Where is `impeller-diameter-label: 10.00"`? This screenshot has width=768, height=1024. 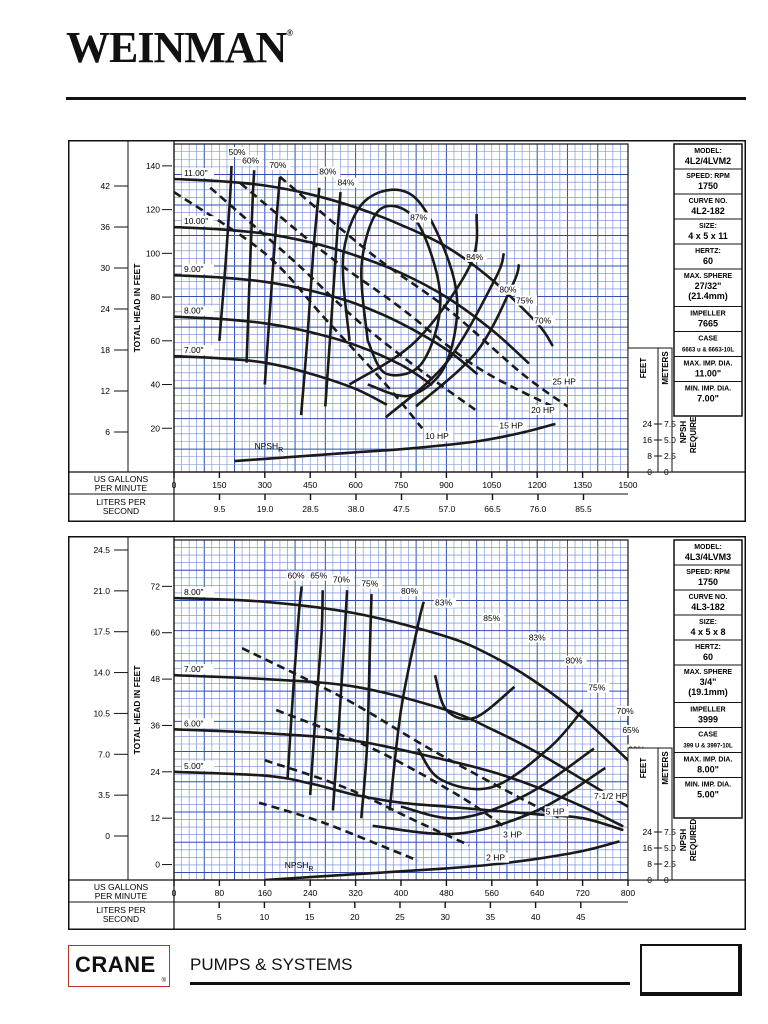
impeller-diameter-label: 10.00" is located at coordinates (196, 221).